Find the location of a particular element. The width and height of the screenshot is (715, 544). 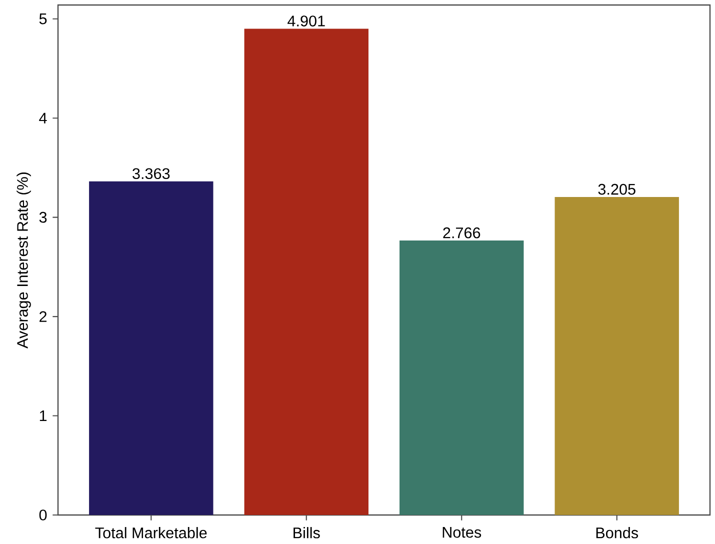

x-tick-label: Total Marketable is located at coordinates (151, 532).